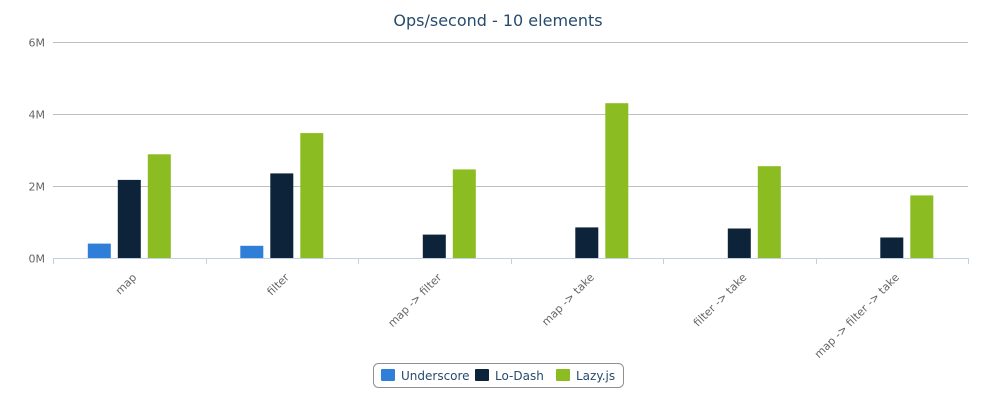 This screenshot has width=997, height=406. I want to click on x-tick-label: map -> filter, so click(415, 300).